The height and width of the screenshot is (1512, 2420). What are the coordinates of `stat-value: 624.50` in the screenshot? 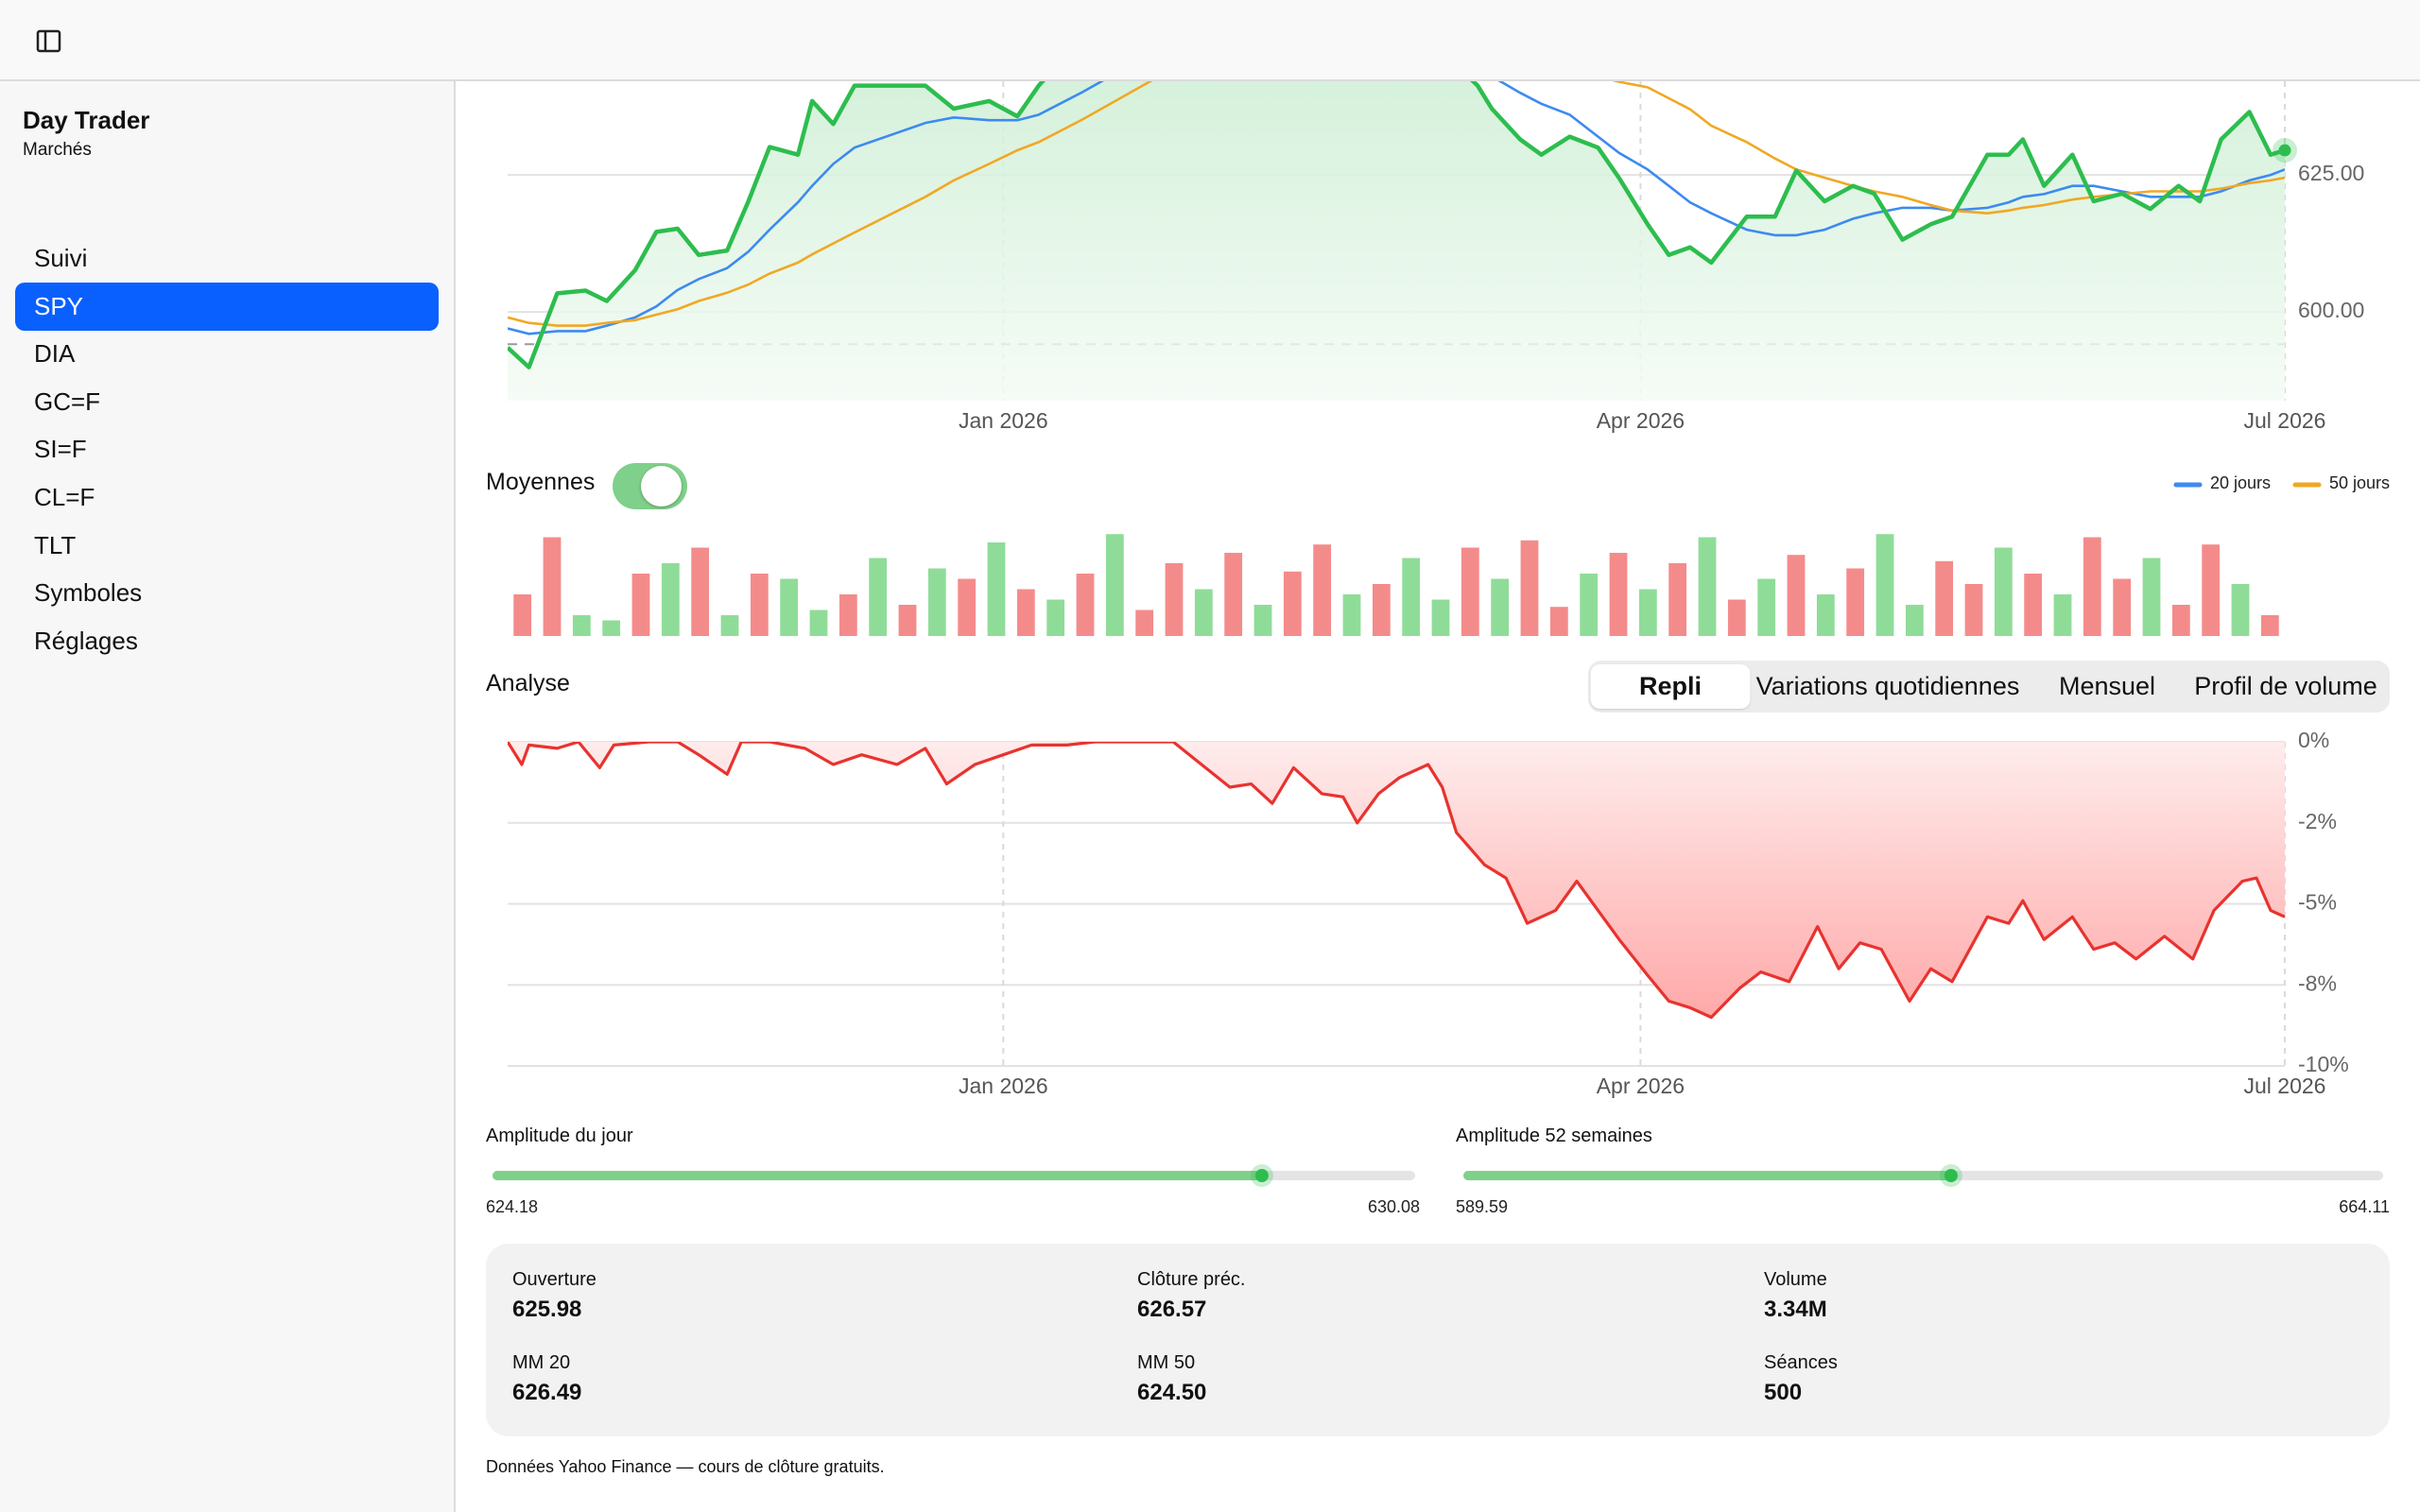 It's located at (1172, 1392).